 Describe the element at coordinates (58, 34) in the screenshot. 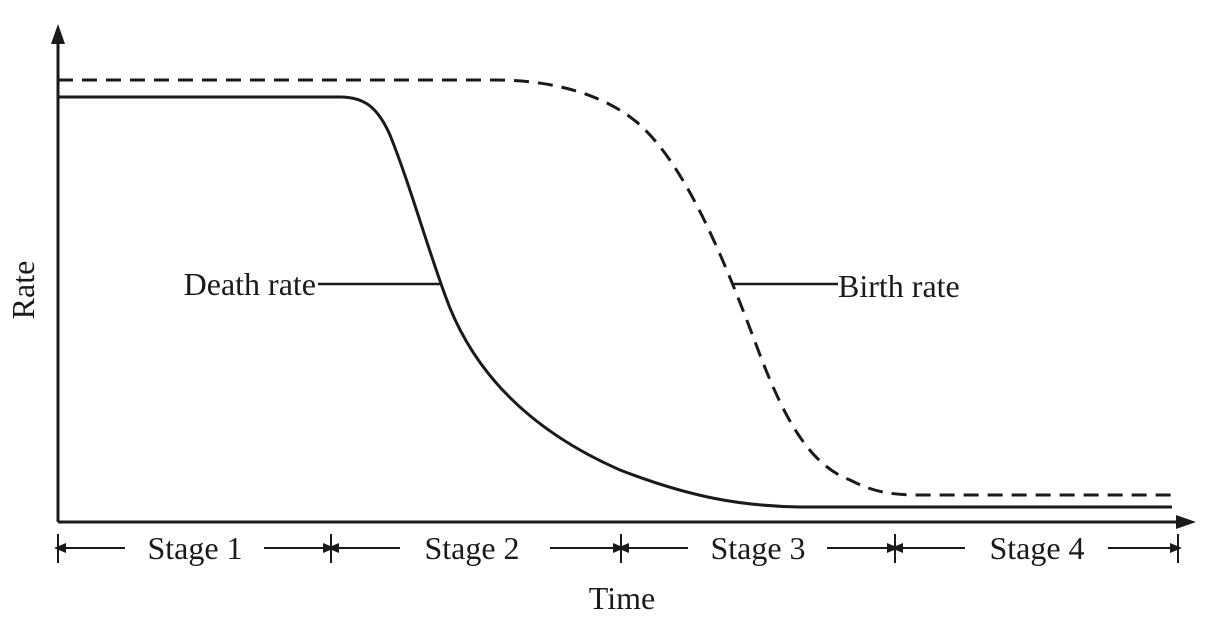

I see `y-axis-arrowhead` at that location.